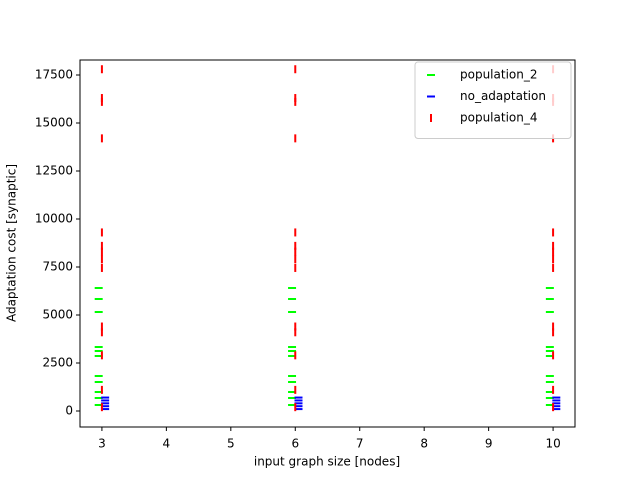  What do you see at coordinates (231, 444) in the screenshot?
I see `x-tick-label: 5` at bounding box center [231, 444].